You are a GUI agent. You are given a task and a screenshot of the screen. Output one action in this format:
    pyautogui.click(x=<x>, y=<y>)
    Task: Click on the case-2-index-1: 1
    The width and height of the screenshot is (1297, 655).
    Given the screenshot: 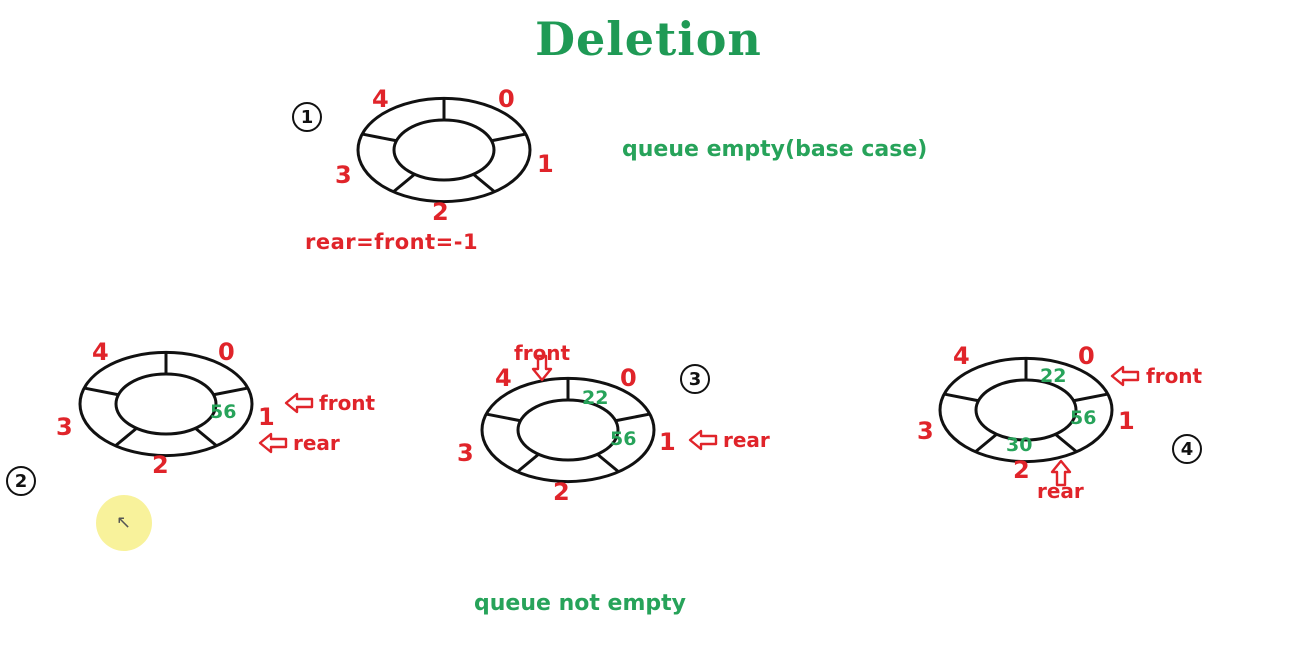 What is the action you would take?
    pyautogui.click(x=266, y=417)
    